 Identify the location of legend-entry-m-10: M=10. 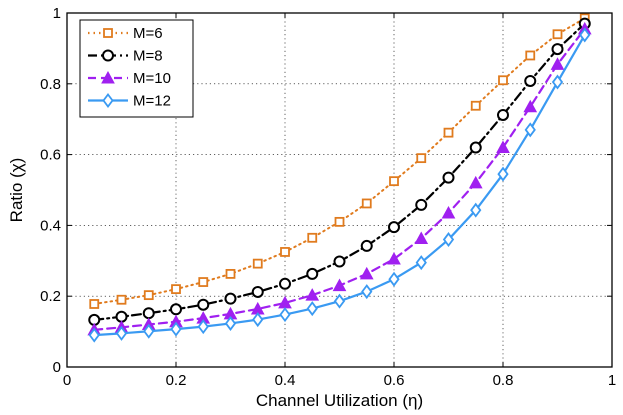
(129, 78).